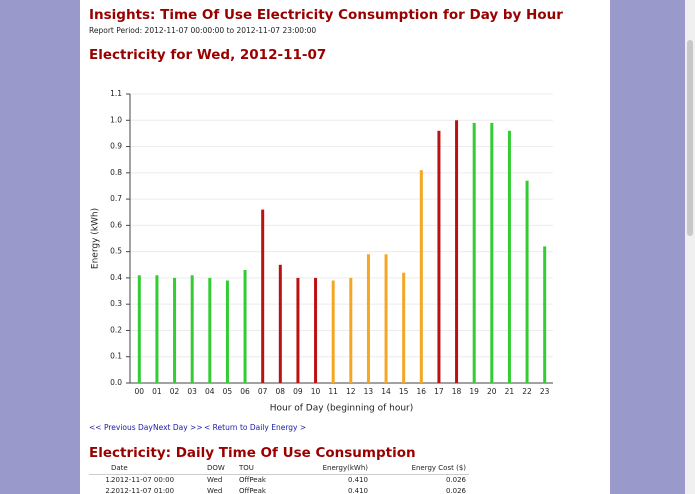 This screenshot has height=494, width=695. I want to click on table-cell: 1., so click(108, 480).